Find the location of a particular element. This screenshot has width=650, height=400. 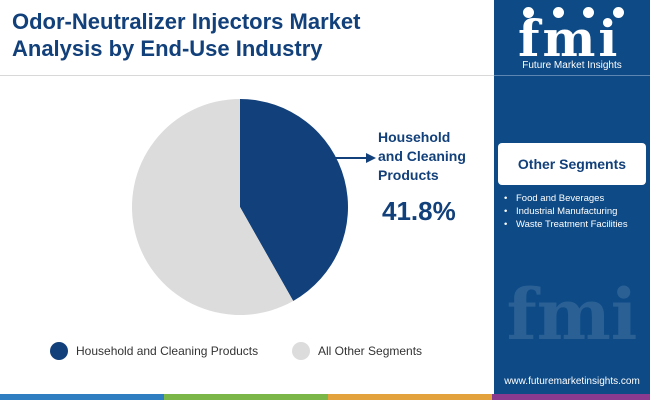

callout-value: 41.8% is located at coordinates (419, 211).